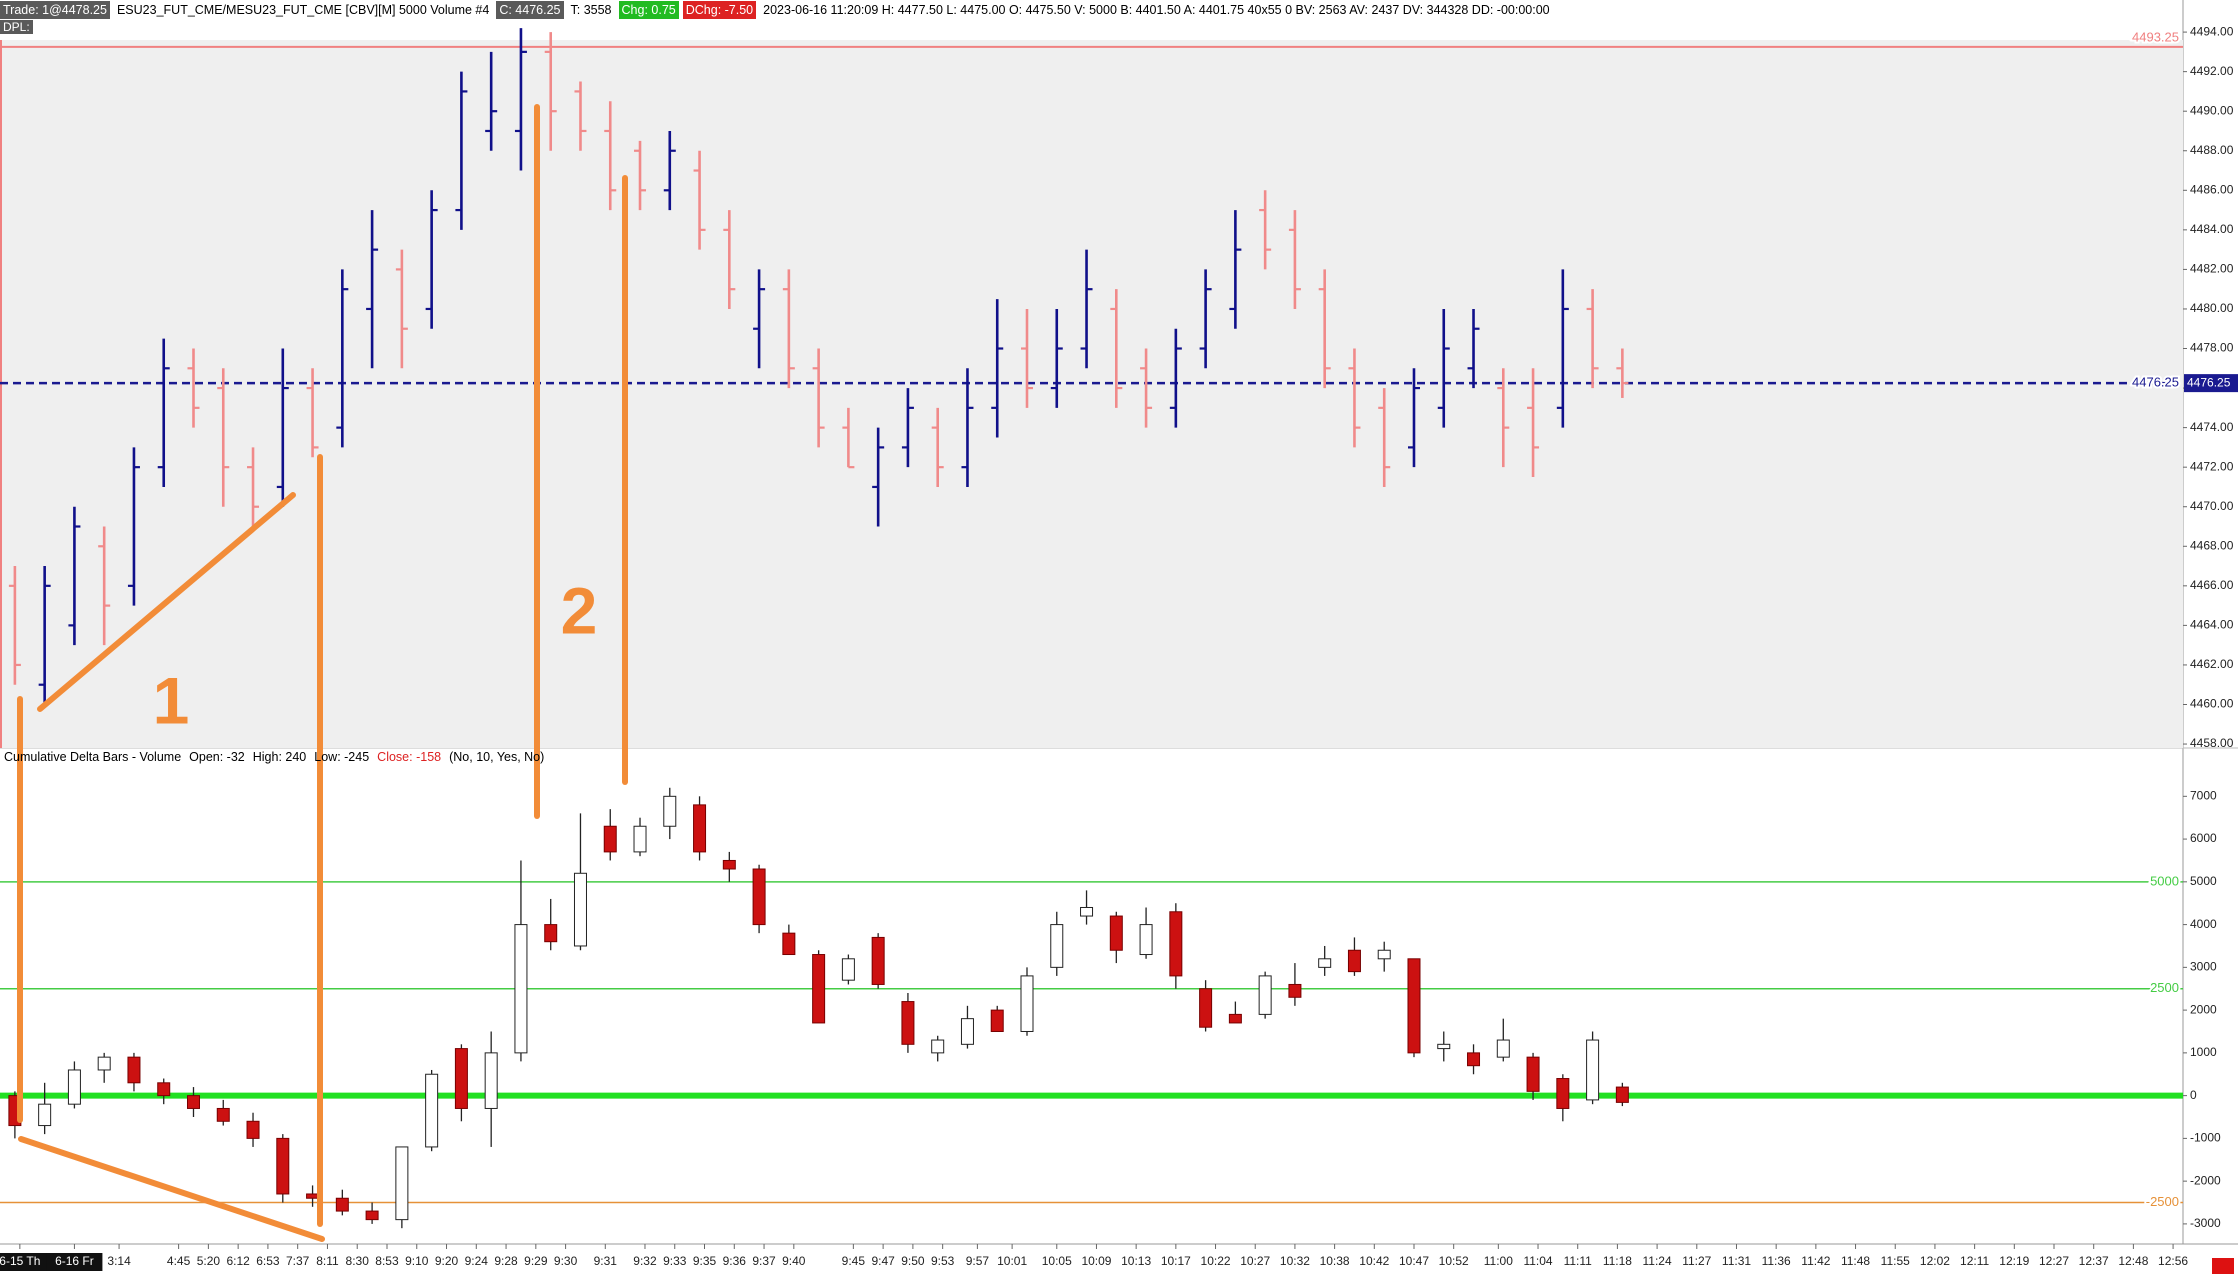 The width and height of the screenshot is (2238, 1288). Describe the element at coordinates (506, 1261) in the screenshot. I see `x-tick-label: 9:28` at that location.